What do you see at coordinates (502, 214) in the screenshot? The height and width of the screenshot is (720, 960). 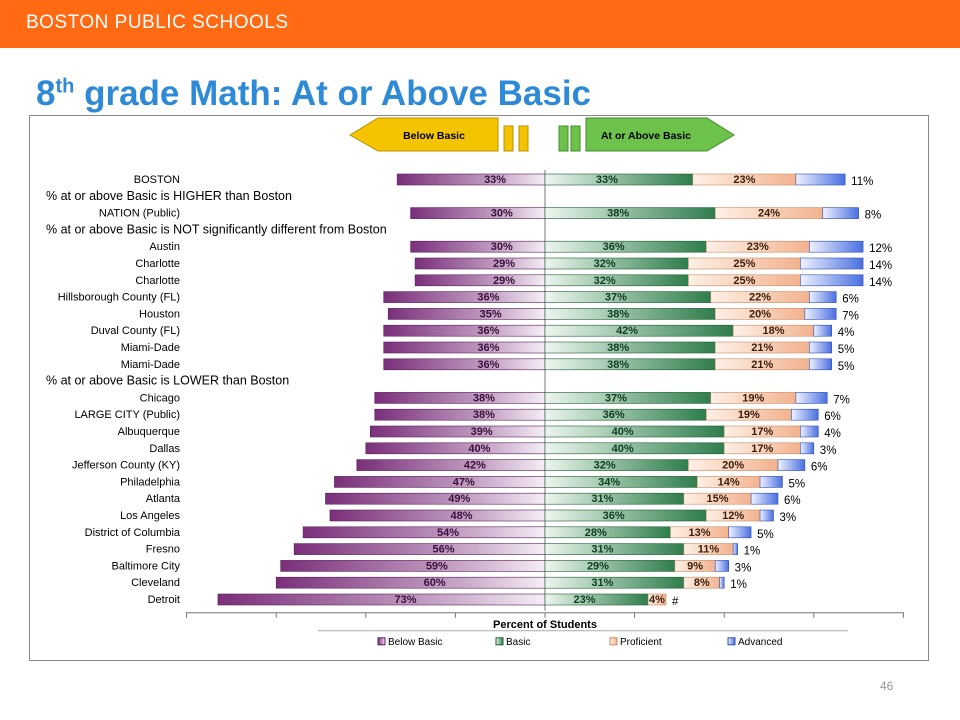 I see `label-below-basic: 30%` at bounding box center [502, 214].